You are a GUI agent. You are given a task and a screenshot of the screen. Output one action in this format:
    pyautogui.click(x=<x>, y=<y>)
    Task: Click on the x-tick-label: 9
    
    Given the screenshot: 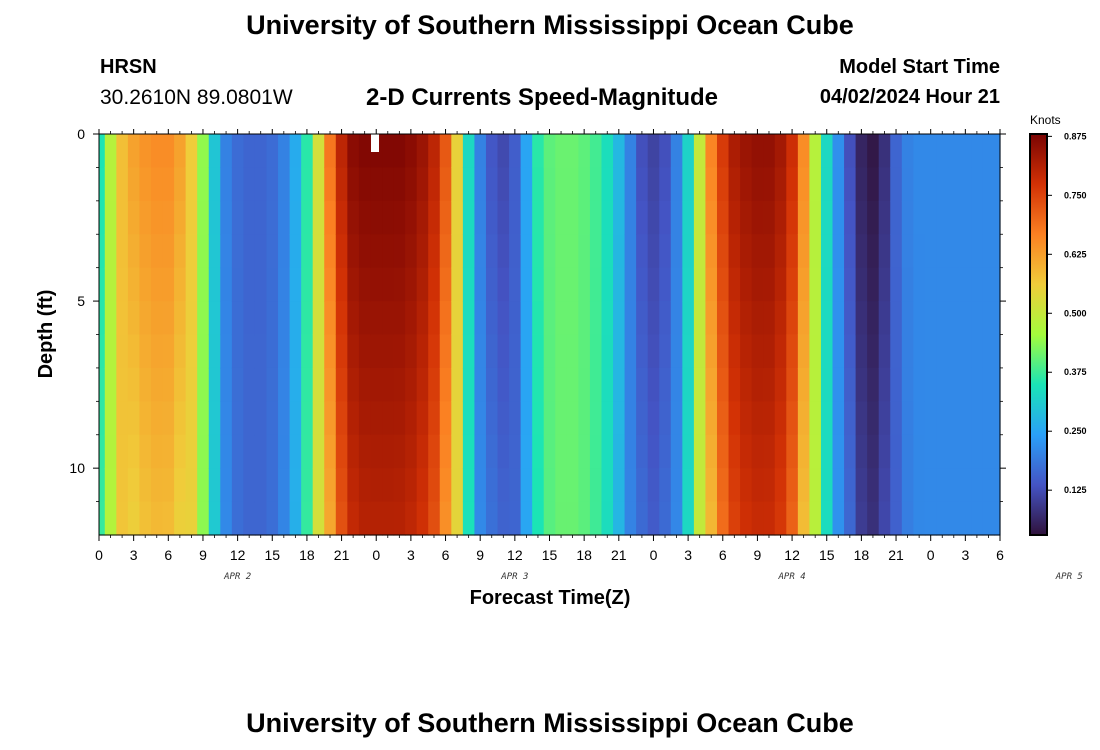 What is the action you would take?
    pyautogui.click(x=203, y=555)
    